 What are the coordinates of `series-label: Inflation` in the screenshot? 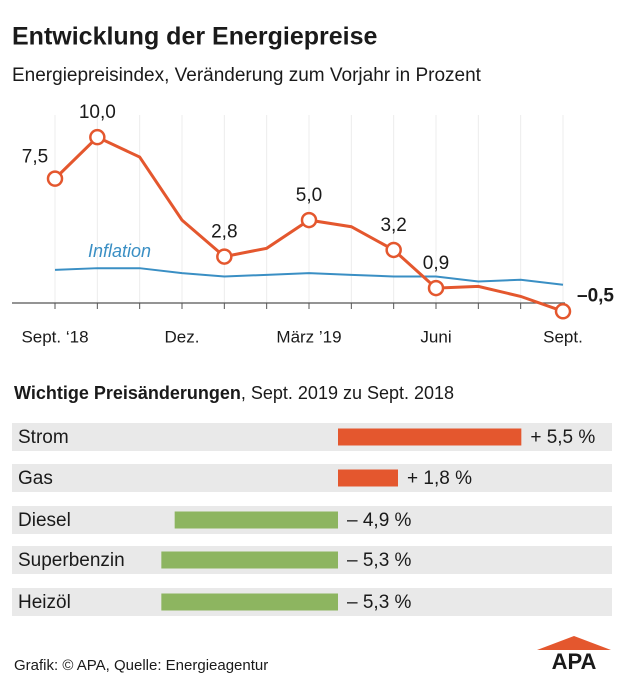 It's located at (119, 251).